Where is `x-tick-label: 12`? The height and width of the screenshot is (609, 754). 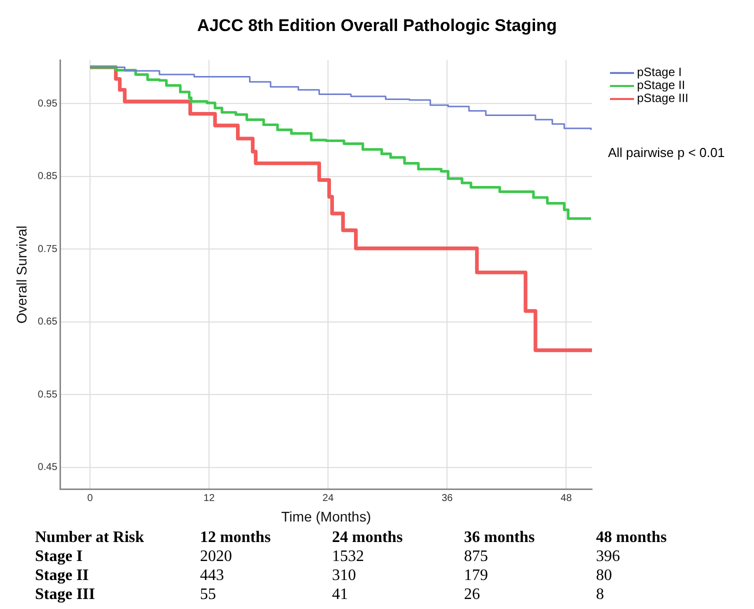
x-tick-label: 12 is located at coordinates (210, 498).